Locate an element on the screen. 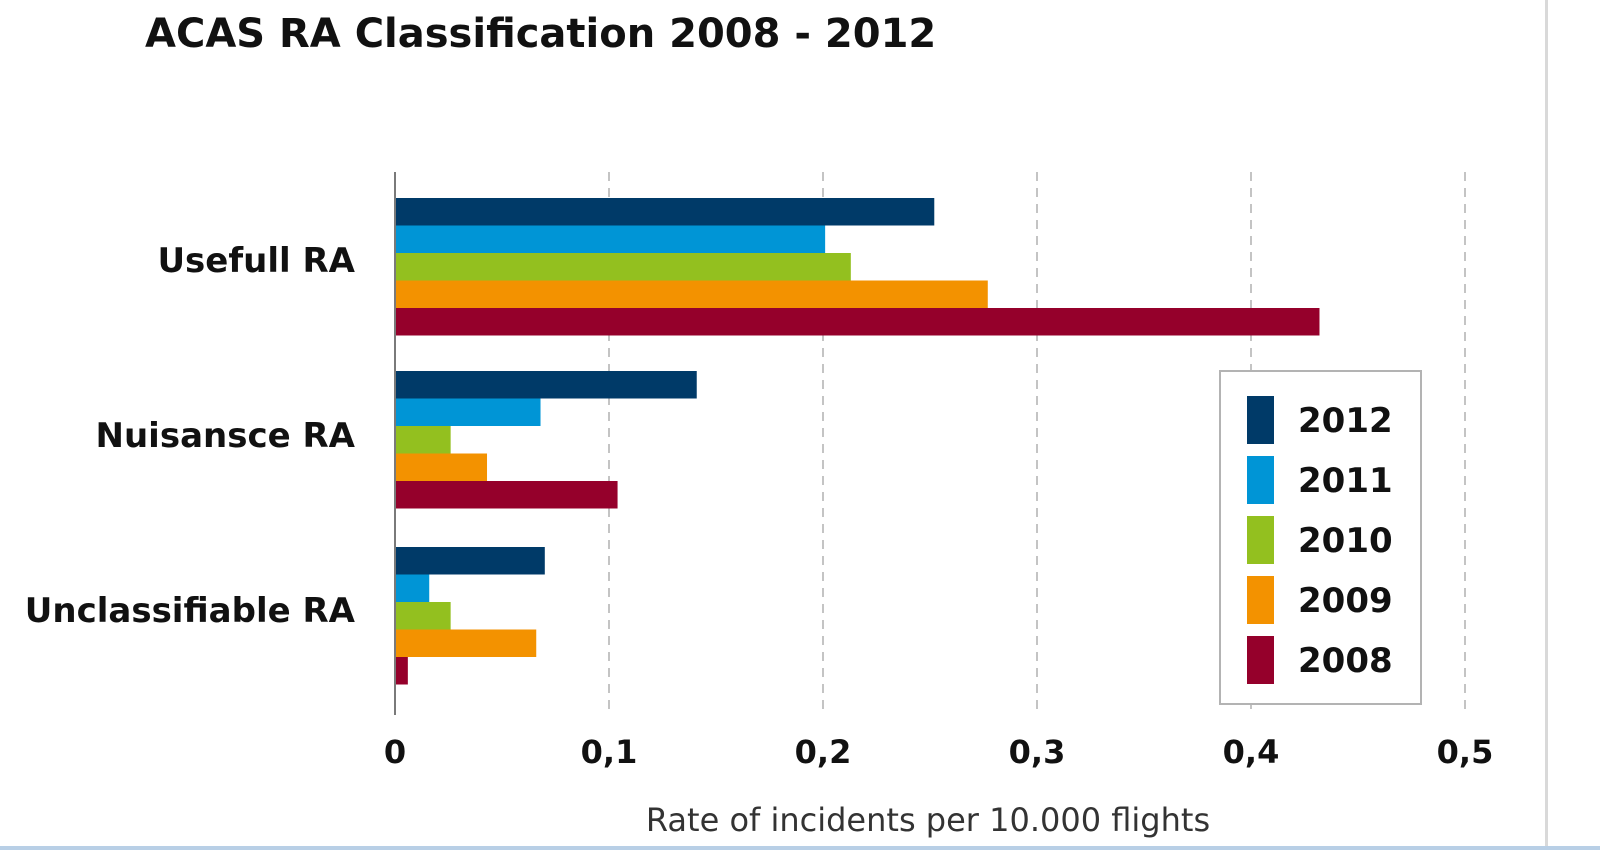  x-tick-label: 0,3 is located at coordinates (1037, 752).